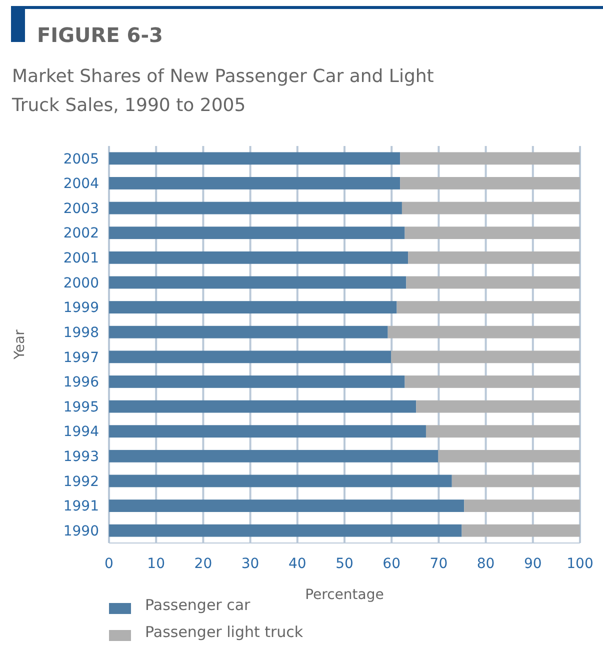 Image resolution: width=603 pixels, height=664 pixels. Describe the element at coordinates (81, 184) in the screenshot. I see `y-tick-label: 2004` at that location.